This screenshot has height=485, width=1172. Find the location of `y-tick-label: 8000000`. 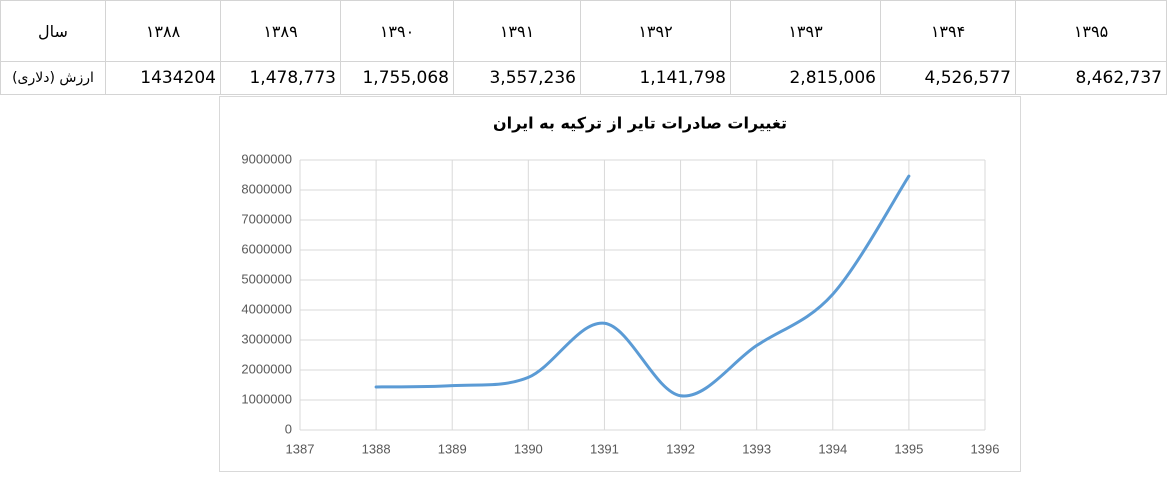

y-tick-label: 8000000 is located at coordinates (266, 188).